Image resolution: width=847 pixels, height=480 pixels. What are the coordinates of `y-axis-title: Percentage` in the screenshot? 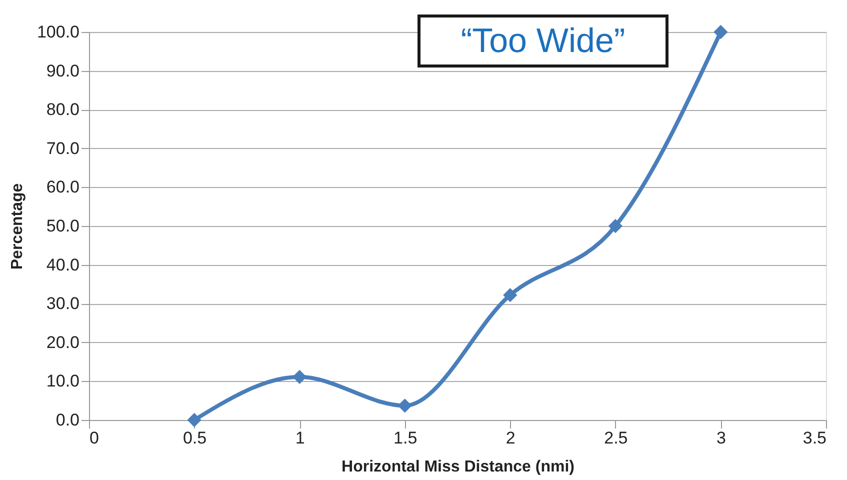 It's located at (17, 226).